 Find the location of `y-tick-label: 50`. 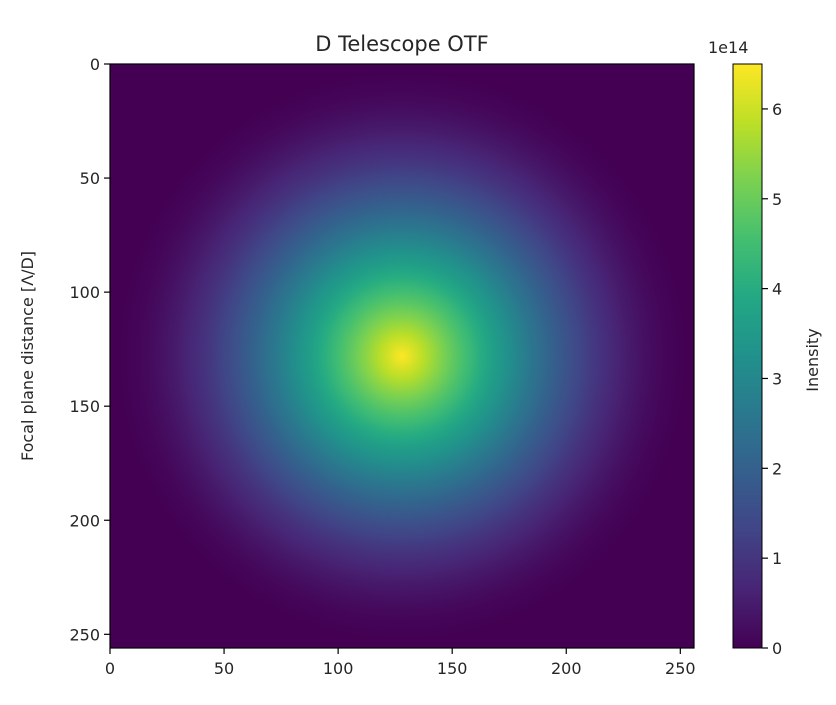

y-tick-label: 50 is located at coordinates (90, 178).